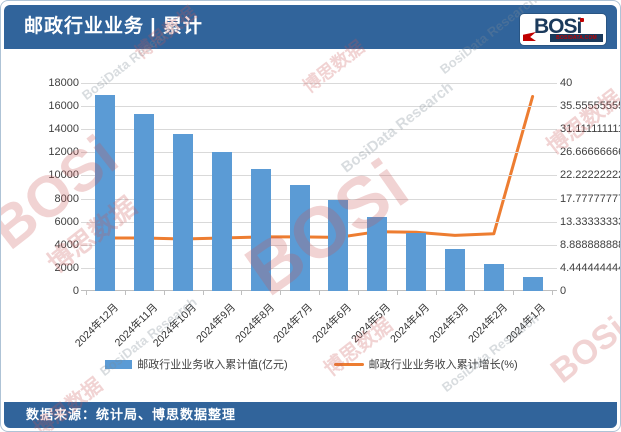 The width and height of the screenshot is (621, 432). Describe the element at coordinates (487, 323) in the screenshot. I see `x-axis-label: 2024年2月` at that location.